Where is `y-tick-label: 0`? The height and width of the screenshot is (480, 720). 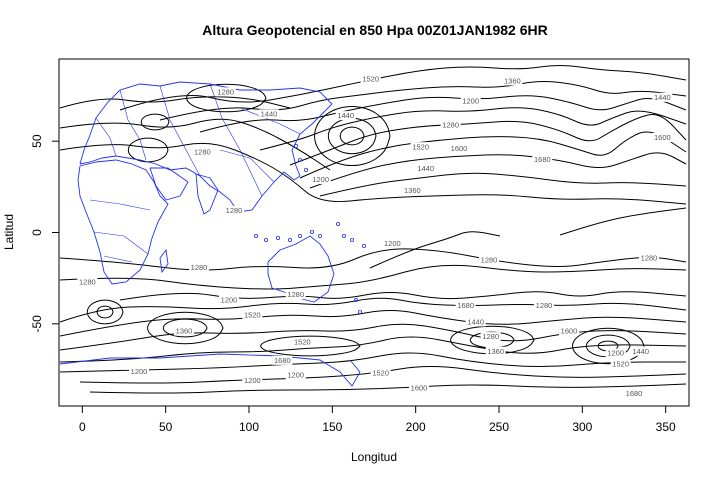 y-tick-label: 0 is located at coordinates (37, 232).